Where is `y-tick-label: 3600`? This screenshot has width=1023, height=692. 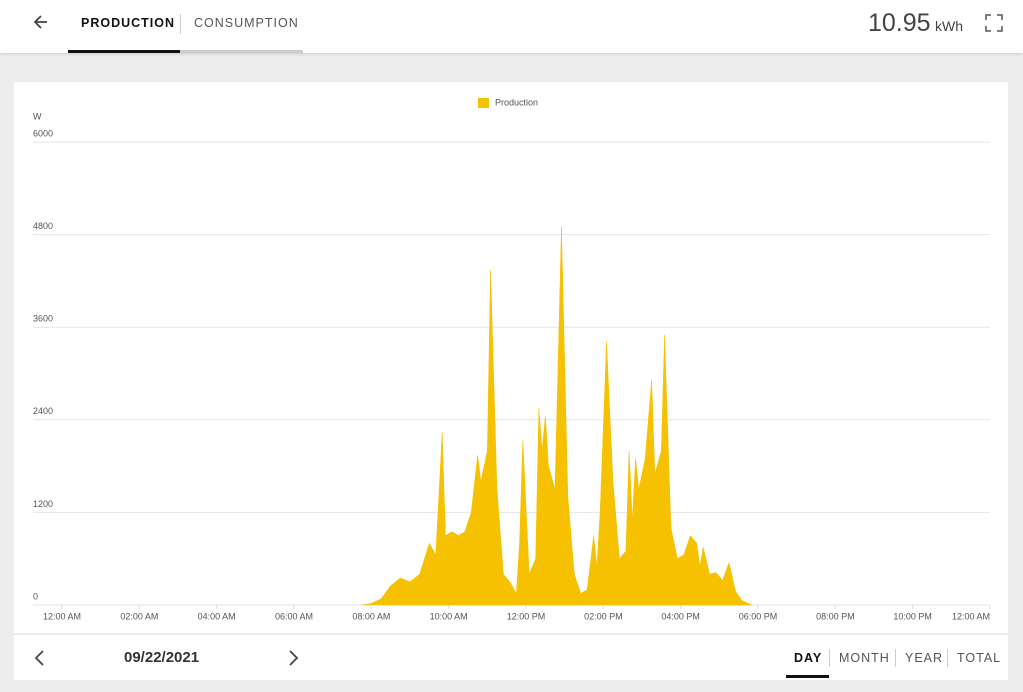 y-tick-label: 3600 is located at coordinates (43, 319).